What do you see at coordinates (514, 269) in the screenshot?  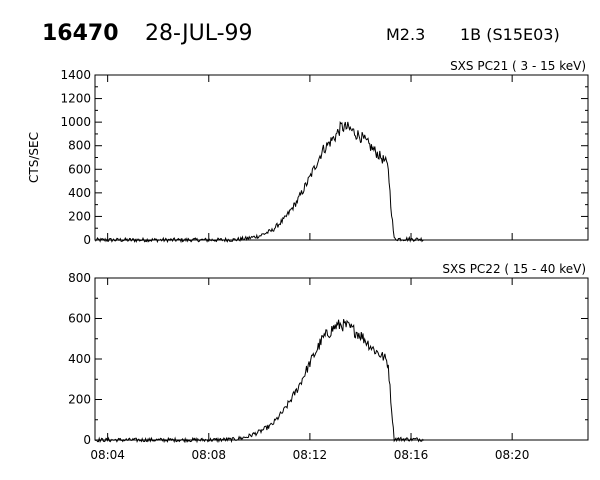 I see `channel-label: SXS PC22 ( 15 - 40 keV)` at bounding box center [514, 269].